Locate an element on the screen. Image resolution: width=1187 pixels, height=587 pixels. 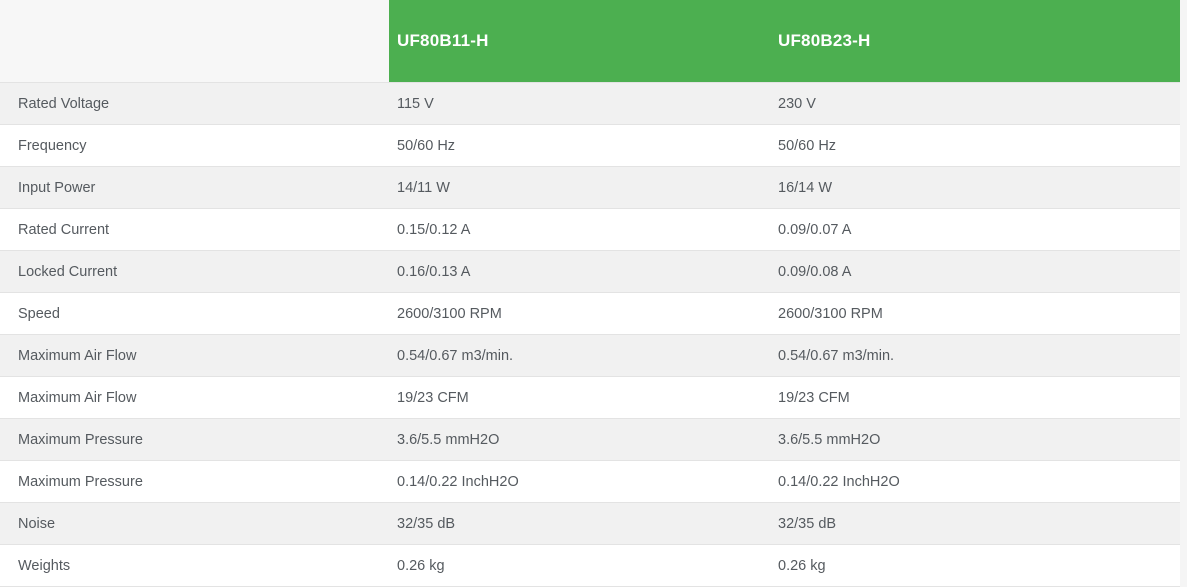
table-row: Rated Current 0.15/0.12 A 0.09/0.07 A is located at coordinates (590, 229).